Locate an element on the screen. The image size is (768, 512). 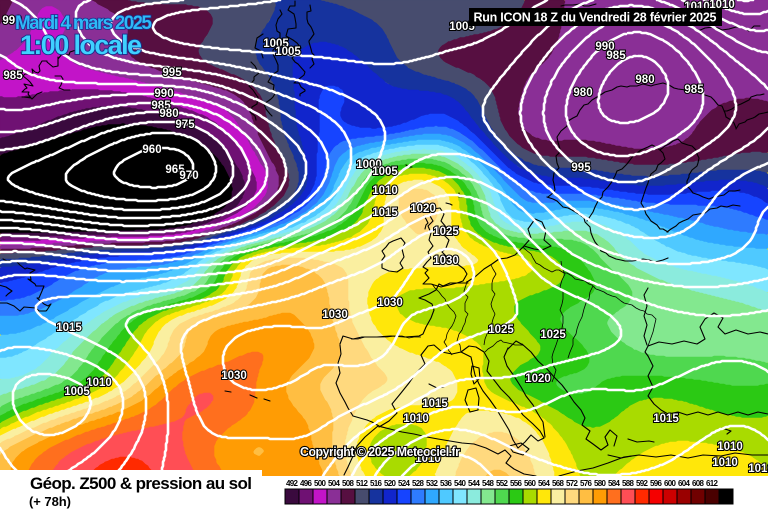
svg-text: 612 is located at coordinates (712, 483).